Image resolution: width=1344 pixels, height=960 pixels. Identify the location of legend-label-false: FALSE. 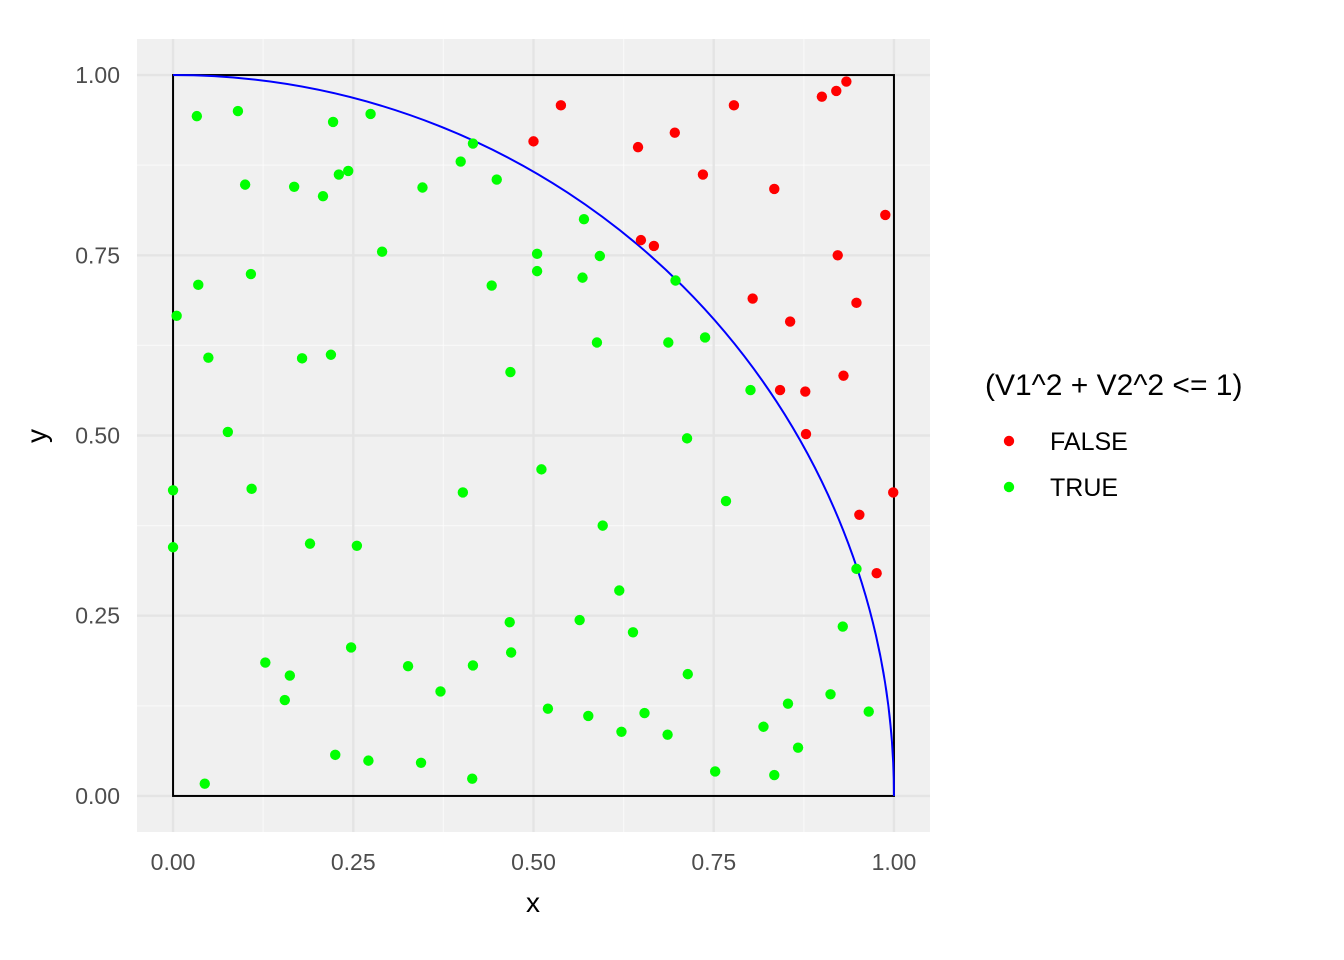
(1089, 442).